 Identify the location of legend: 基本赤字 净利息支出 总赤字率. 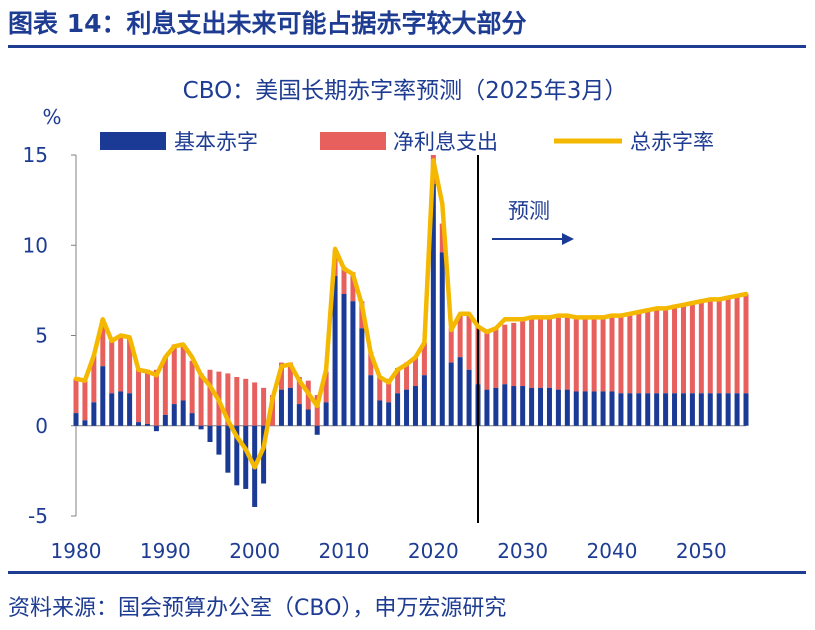
(407, 142).